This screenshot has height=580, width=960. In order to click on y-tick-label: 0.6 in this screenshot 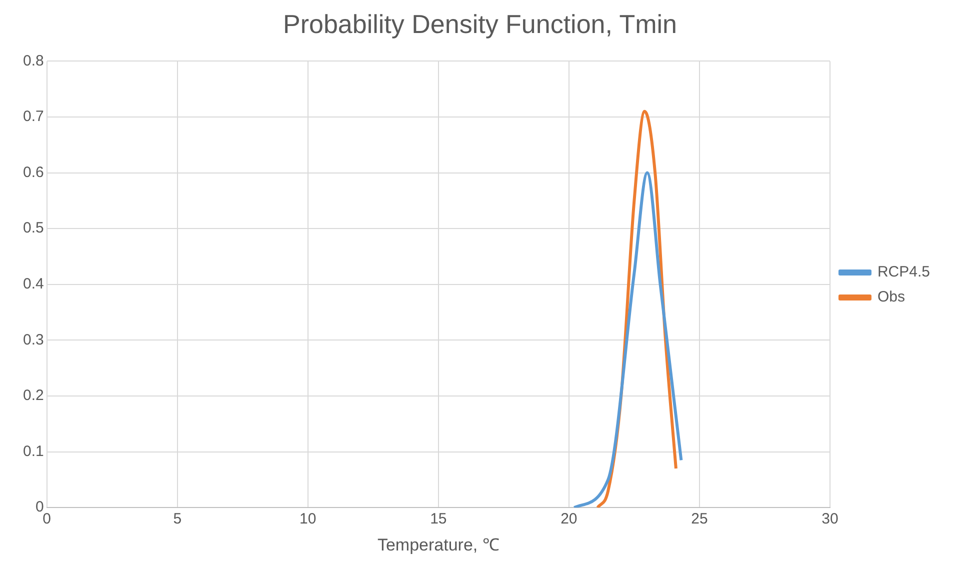, I will do `click(33, 172)`.